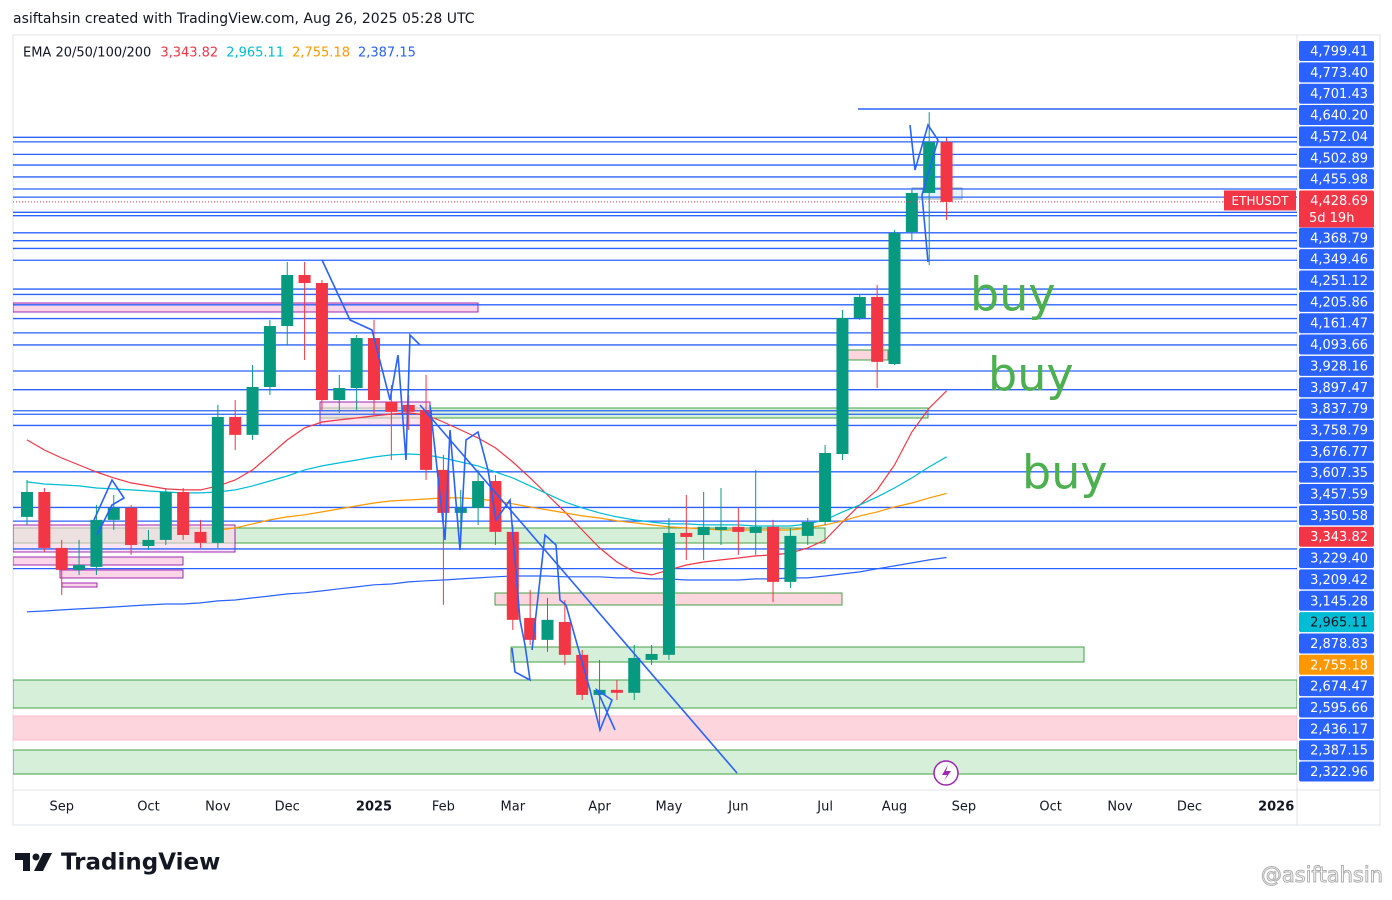 Image resolution: width=1392 pixels, height=900 pixels. What do you see at coordinates (946, 773) in the screenshot?
I see `event-icon-bolt` at bounding box center [946, 773].